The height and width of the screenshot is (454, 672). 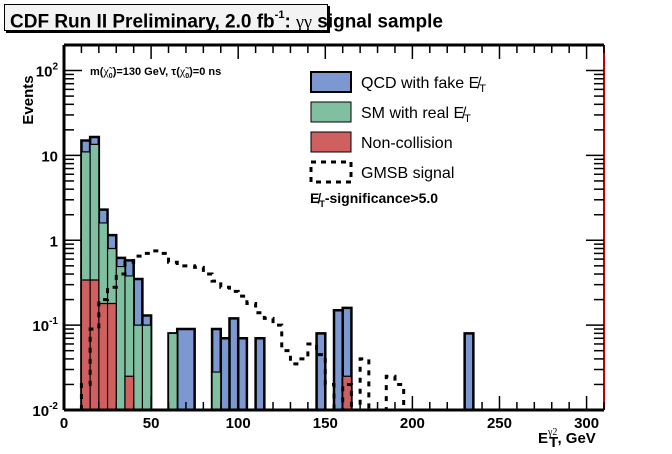 I want to click on x-tick-label: 250, so click(x=499, y=423).